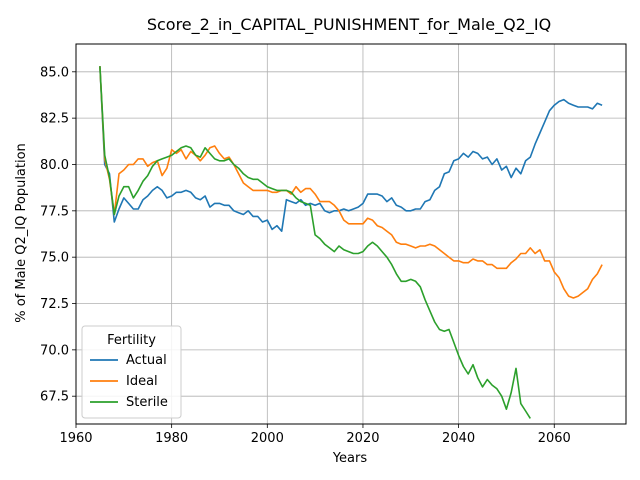 This screenshot has width=640, height=480. I want to click on x-axis-label: Years, so click(350, 458).